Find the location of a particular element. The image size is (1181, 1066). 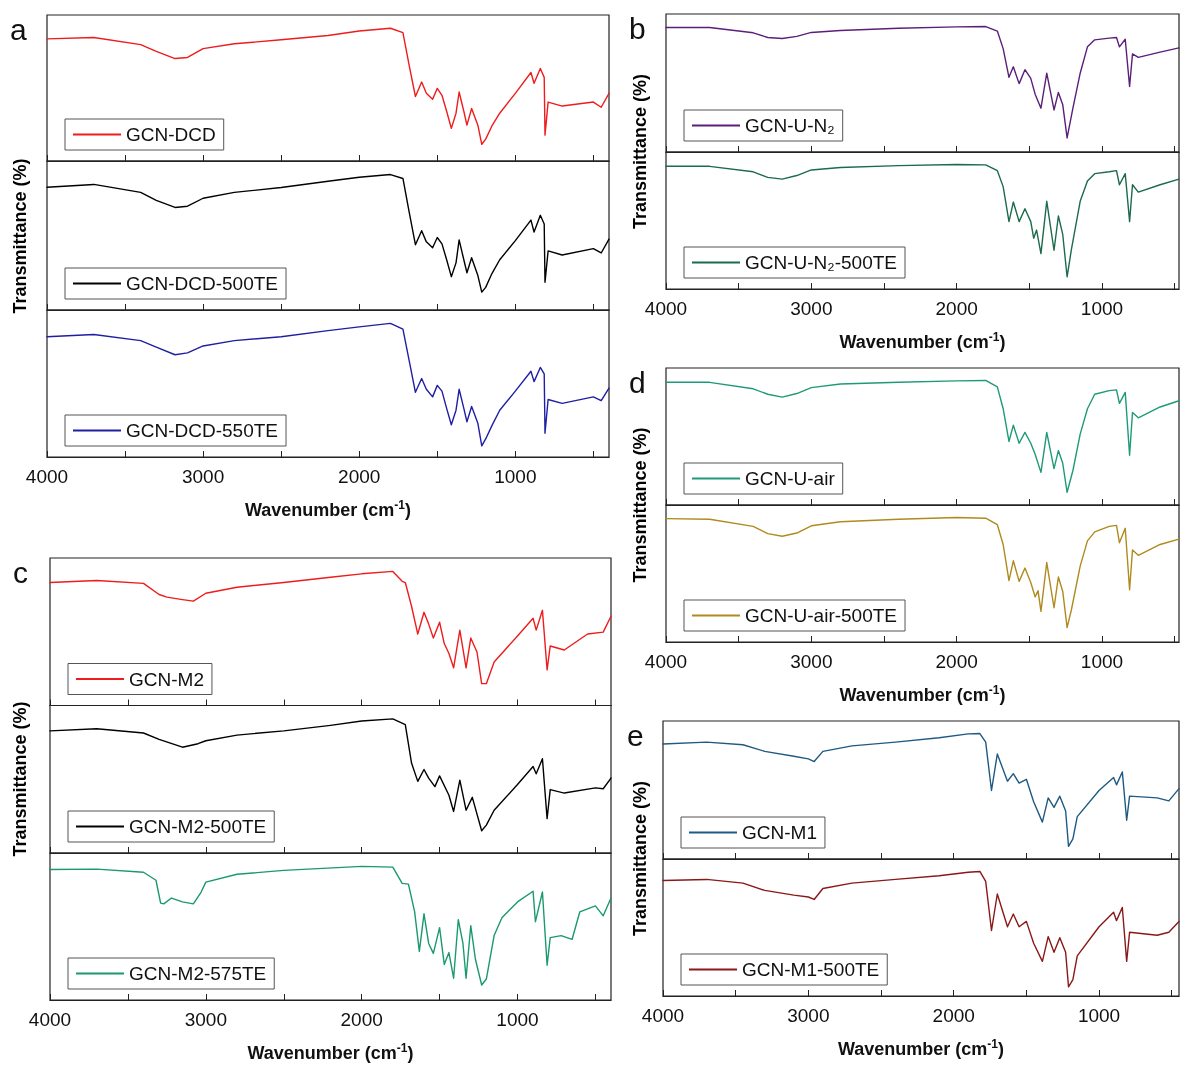

legend-label: GCN-U-N₂ is located at coordinates (790, 125).